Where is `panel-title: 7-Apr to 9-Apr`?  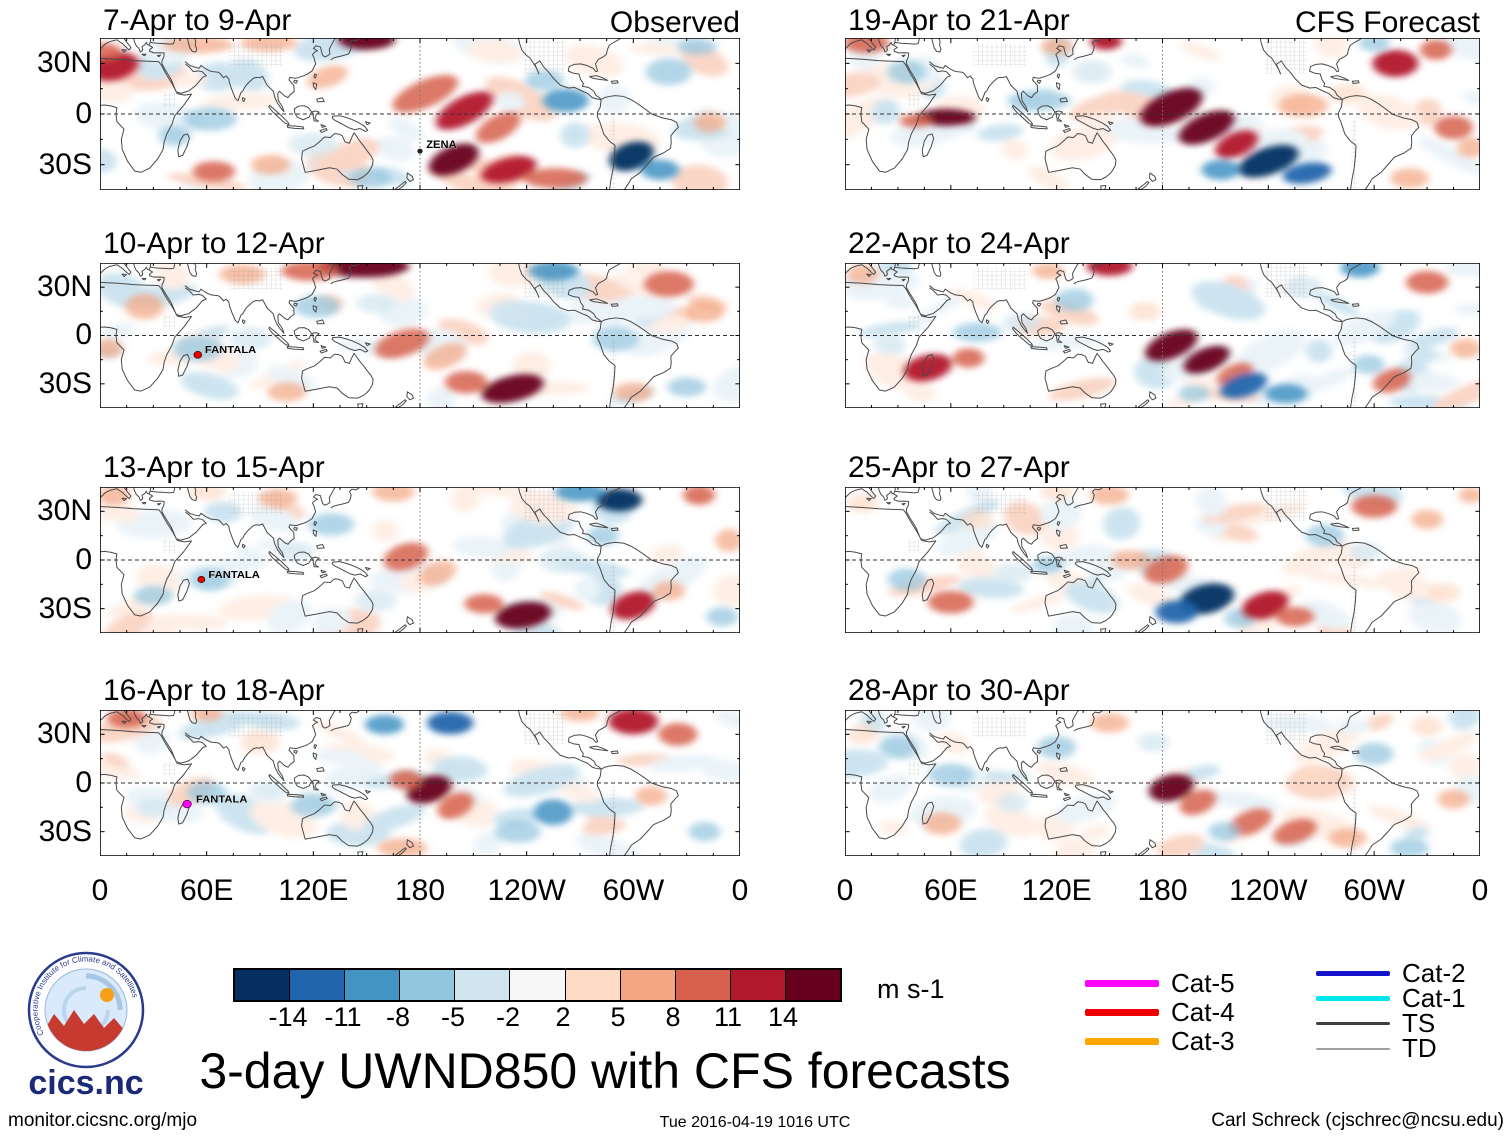 panel-title: 7-Apr to 9-Apr is located at coordinates (197, 20).